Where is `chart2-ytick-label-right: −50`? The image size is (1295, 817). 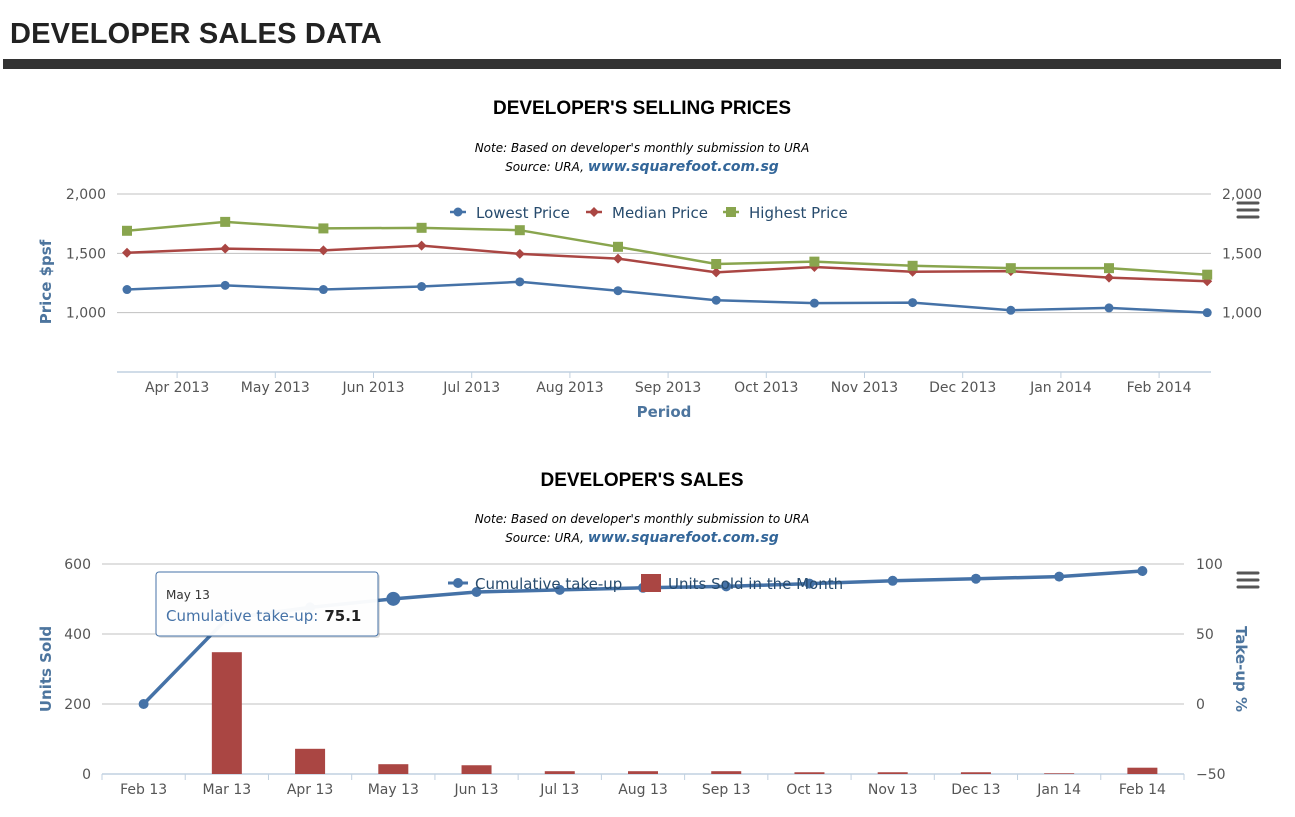
chart2-ytick-label-right: −50 is located at coordinates (1211, 775).